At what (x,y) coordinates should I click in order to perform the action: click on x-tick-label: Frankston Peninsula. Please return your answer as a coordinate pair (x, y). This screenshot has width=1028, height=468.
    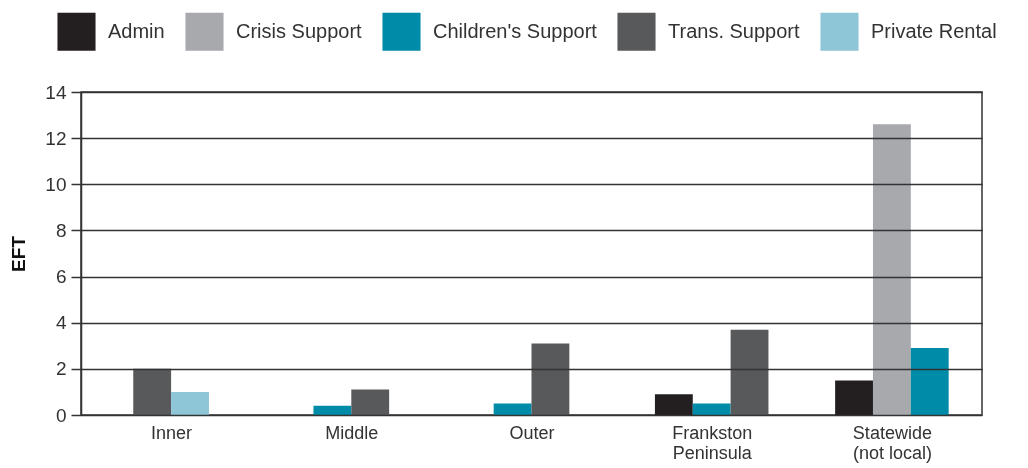
    Looking at the image, I should click on (712, 442).